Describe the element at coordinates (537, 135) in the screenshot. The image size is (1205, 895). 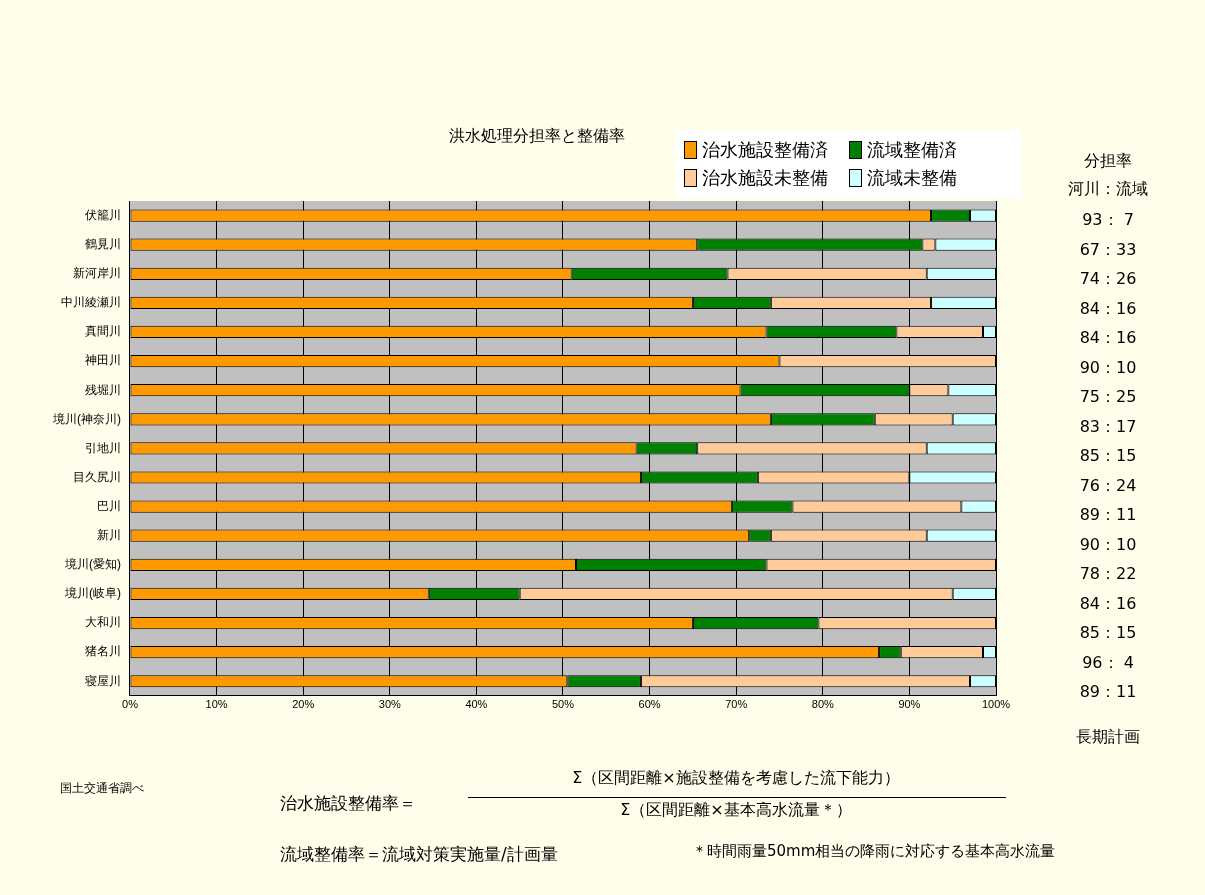
I see `chart-title: 洪水処理分担率と整備率` at that location.